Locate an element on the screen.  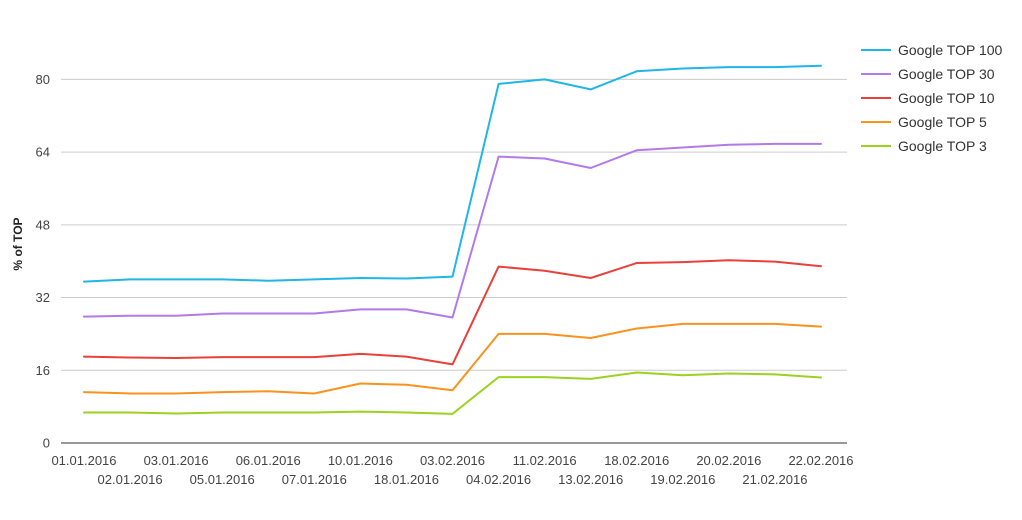
y-axis-label: % of TOP is located at coordinates (18, 243).